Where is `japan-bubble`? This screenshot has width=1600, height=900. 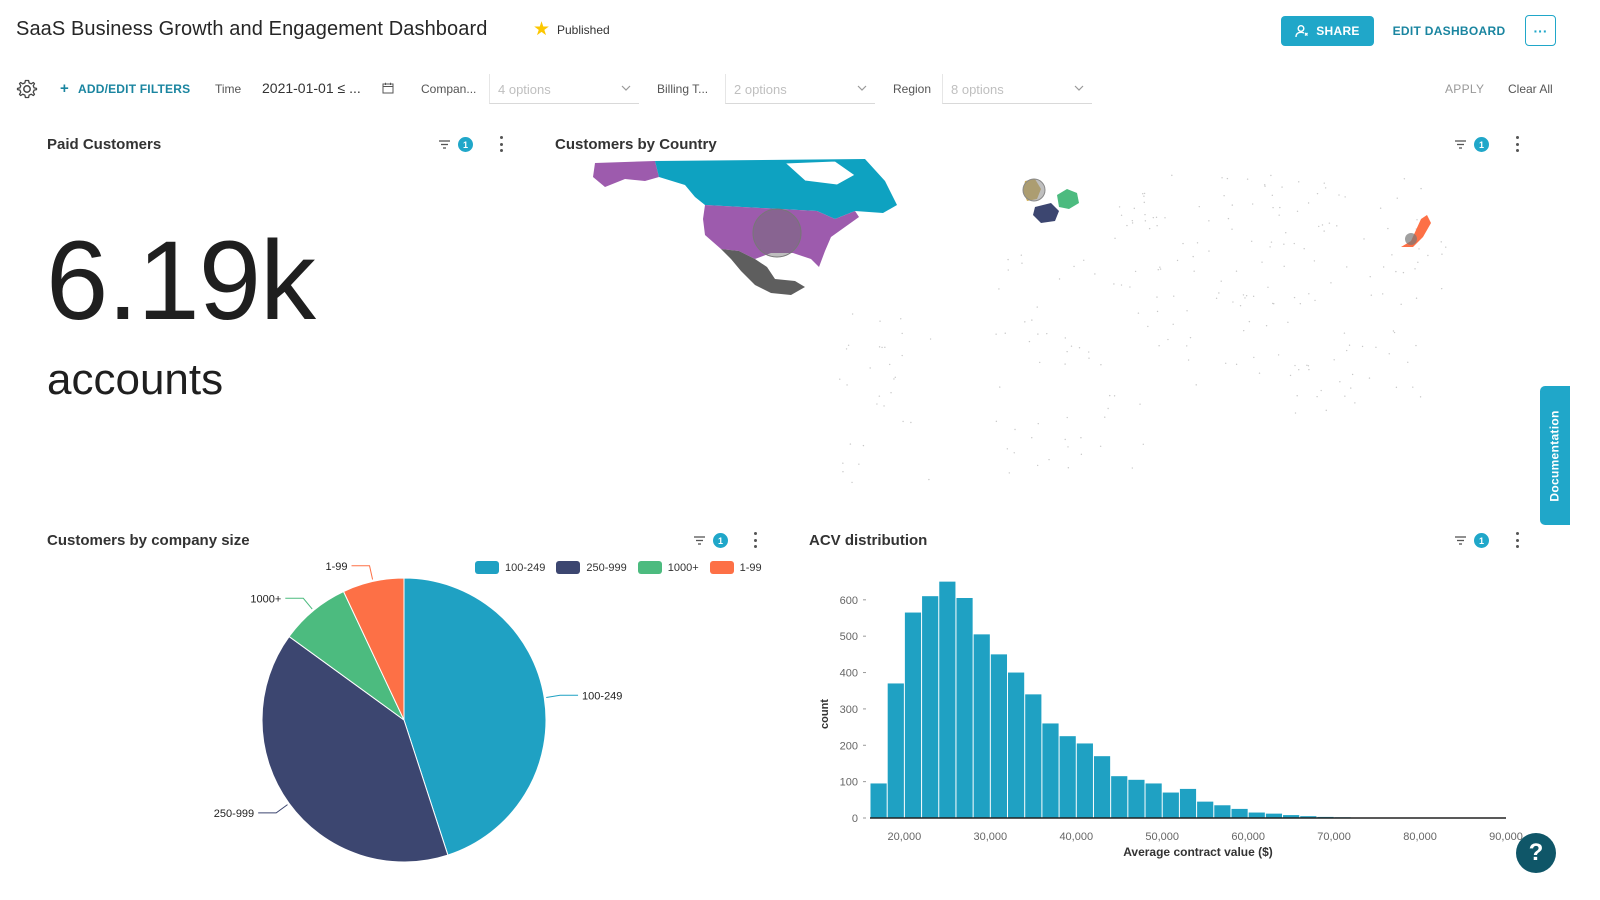 japan-bubble is located at coordinates (1411, 239).